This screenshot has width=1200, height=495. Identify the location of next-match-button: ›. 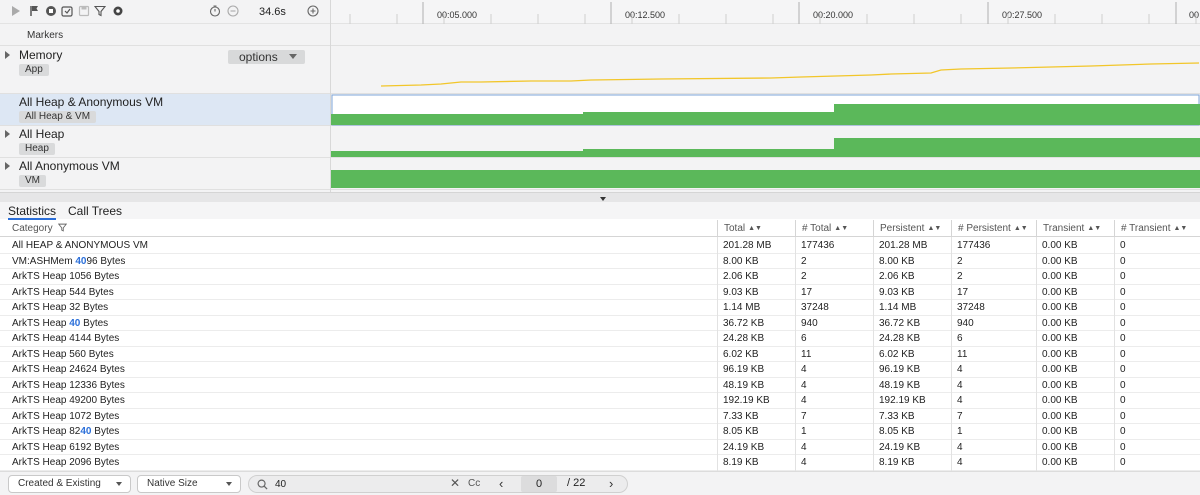
(611, 483).